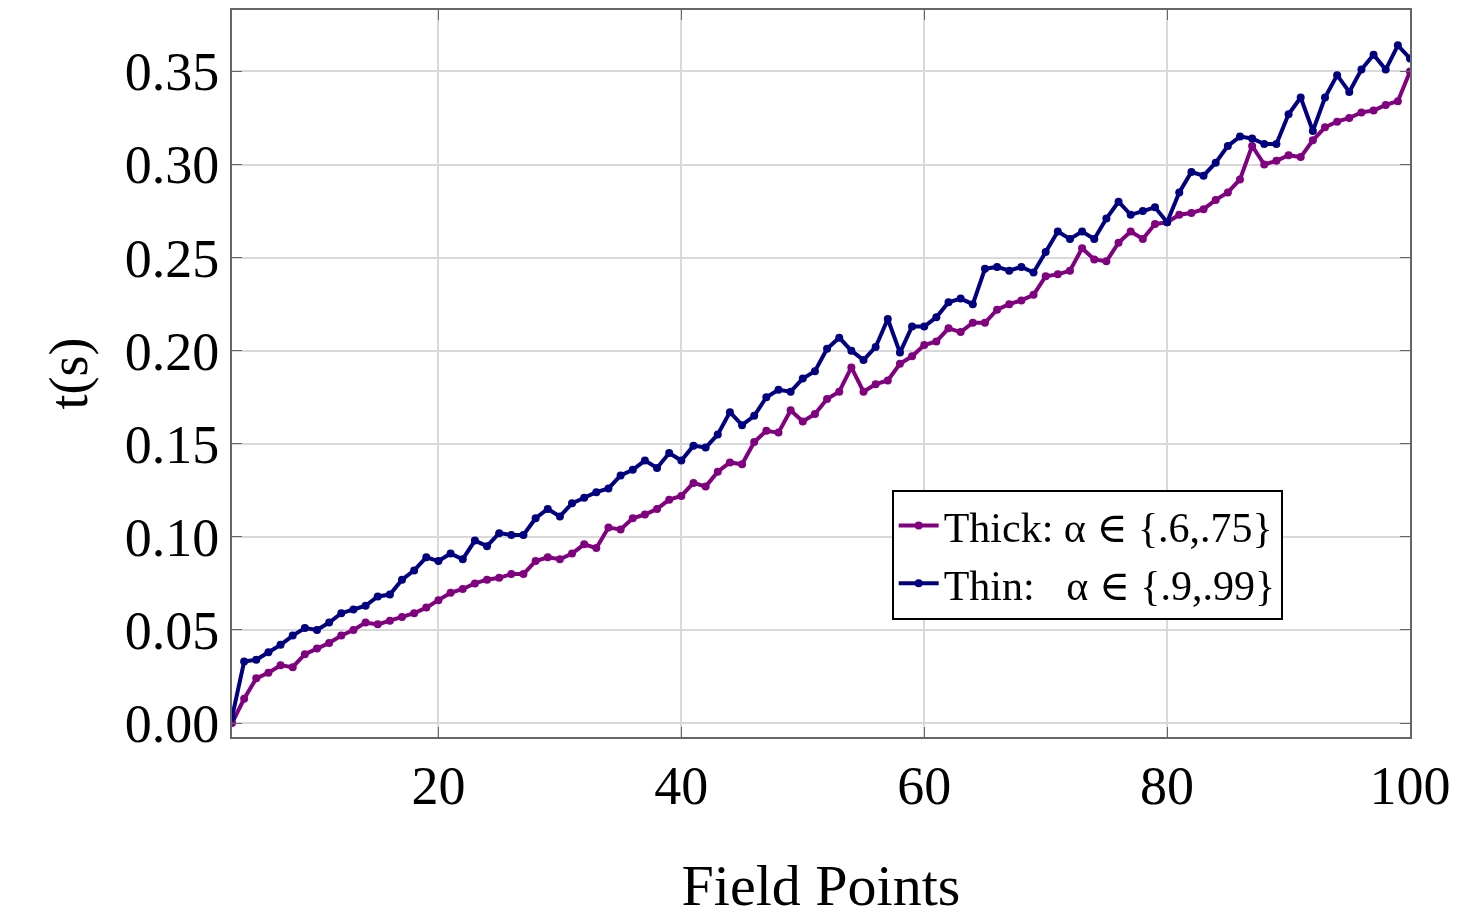  I want to click on legend-label: Thick: α ∈ {.6,.75}, so click(1108, 528).